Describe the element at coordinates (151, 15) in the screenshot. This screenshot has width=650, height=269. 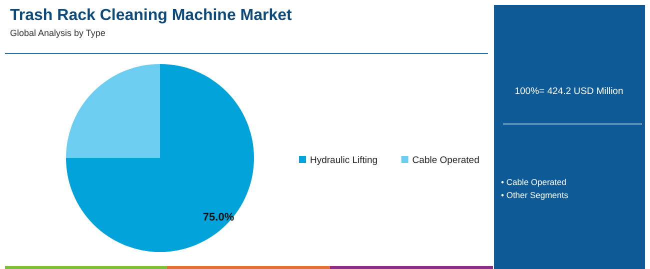
I see `chart-title: Trash Rack Cleaning Machine Market` at that location.